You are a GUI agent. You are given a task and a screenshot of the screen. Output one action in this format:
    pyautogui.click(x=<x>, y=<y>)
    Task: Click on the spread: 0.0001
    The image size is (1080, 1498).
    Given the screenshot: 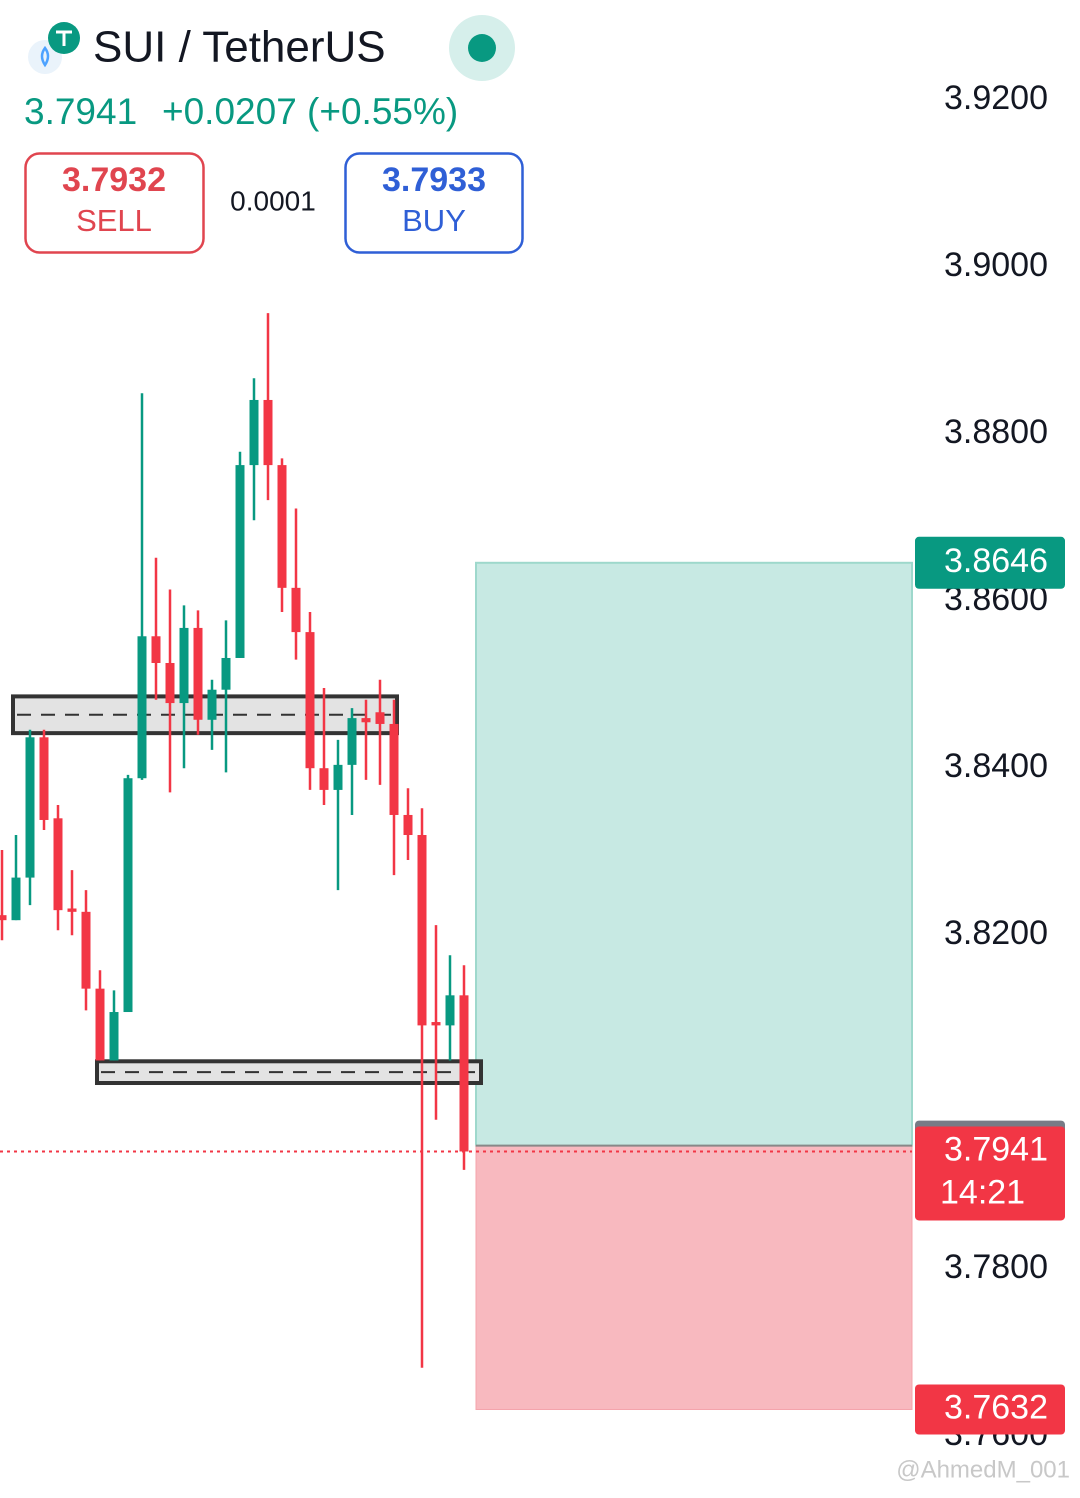 What is the action you would take?
    pyautogui.click(x=273, y=200)
    